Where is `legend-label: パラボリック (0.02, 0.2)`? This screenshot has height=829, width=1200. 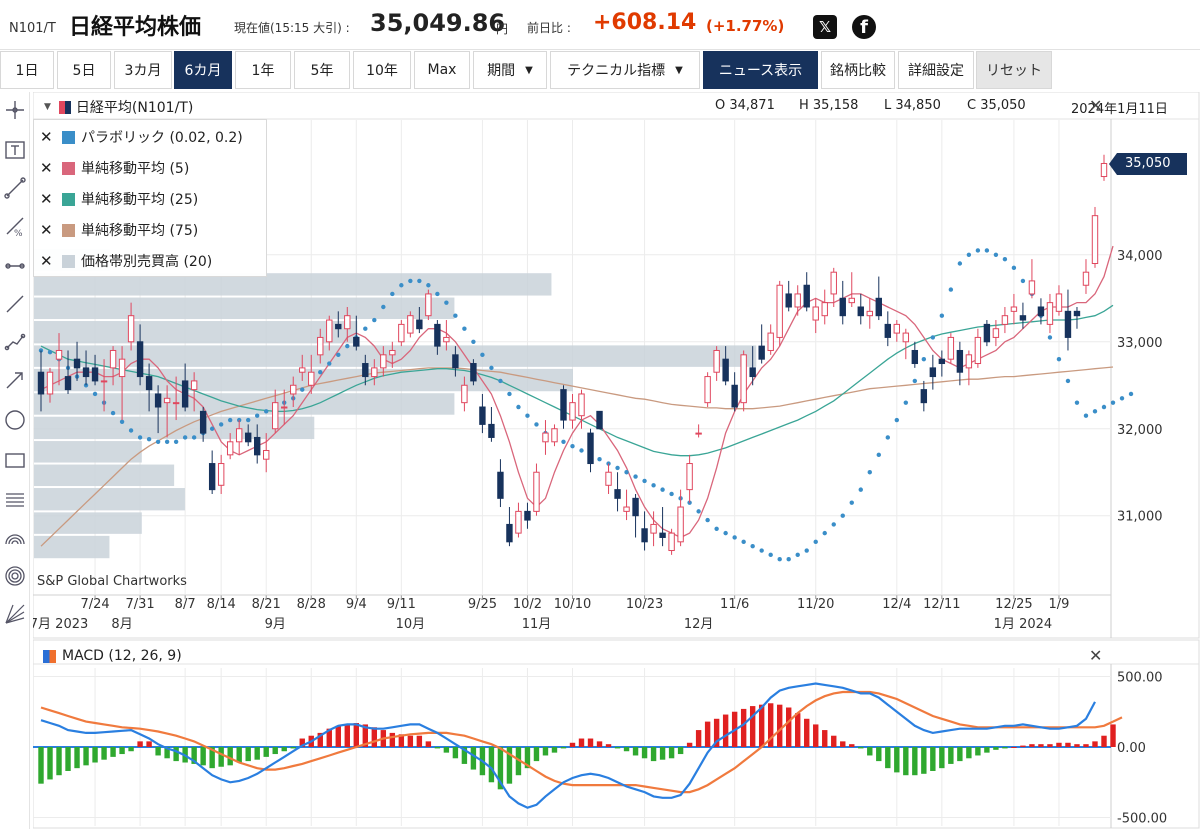
legend-label: パラボリック (0.02, 0.2) is located at coordinates (162, 138).